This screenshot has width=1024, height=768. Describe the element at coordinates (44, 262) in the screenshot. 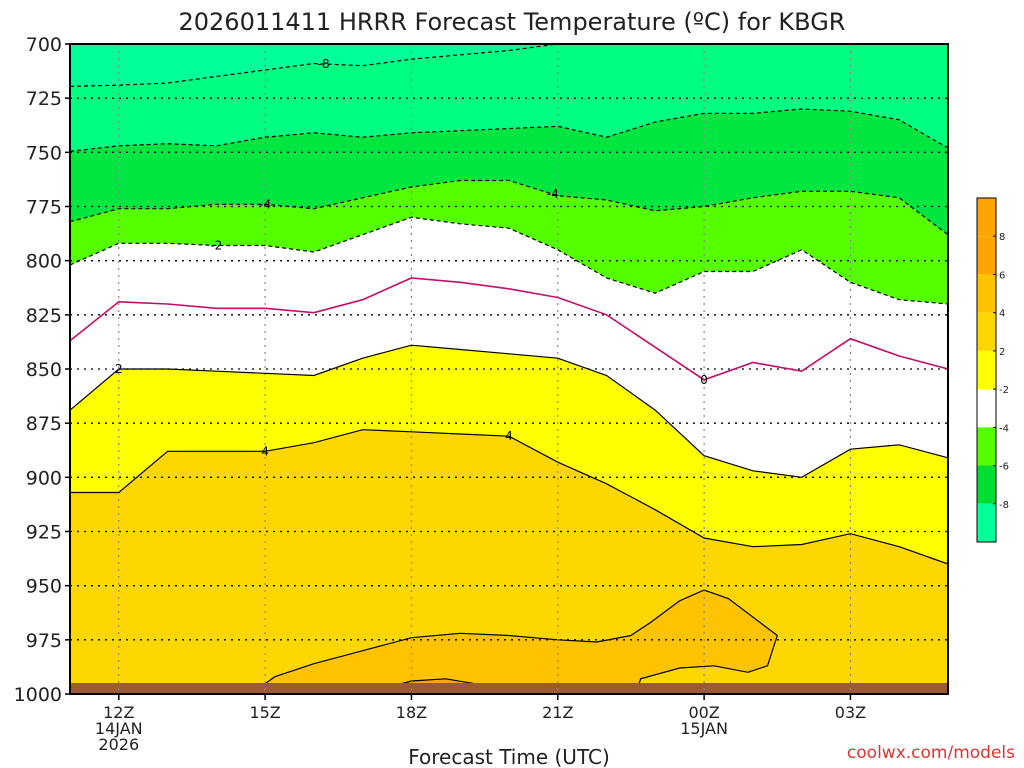

I see `y-tick-label: 800` at that location.